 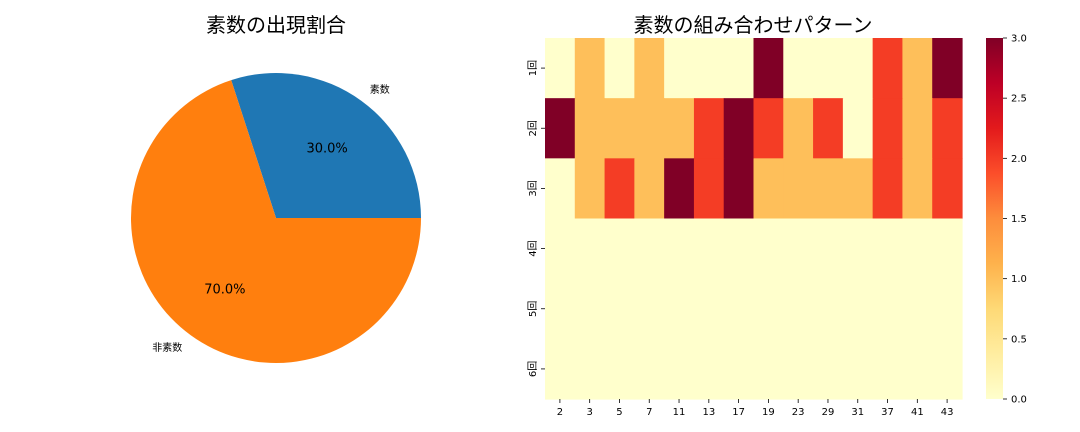 I want to click on x-tick-label: 19, so click(x=768, y=412).